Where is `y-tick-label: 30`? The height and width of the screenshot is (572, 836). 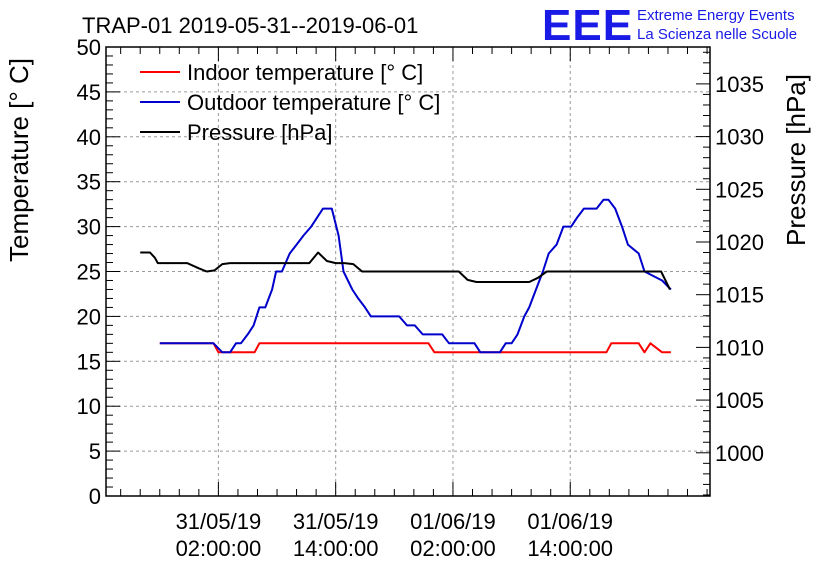
y-tick-label: 30 is located at coordinates (89, 227).